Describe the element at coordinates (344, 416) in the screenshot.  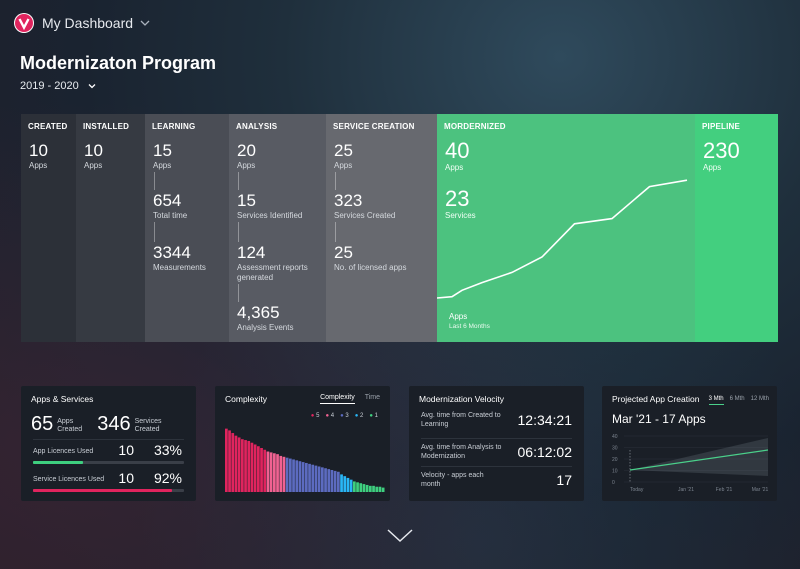
I see `legend-item: ● 3` at that location.